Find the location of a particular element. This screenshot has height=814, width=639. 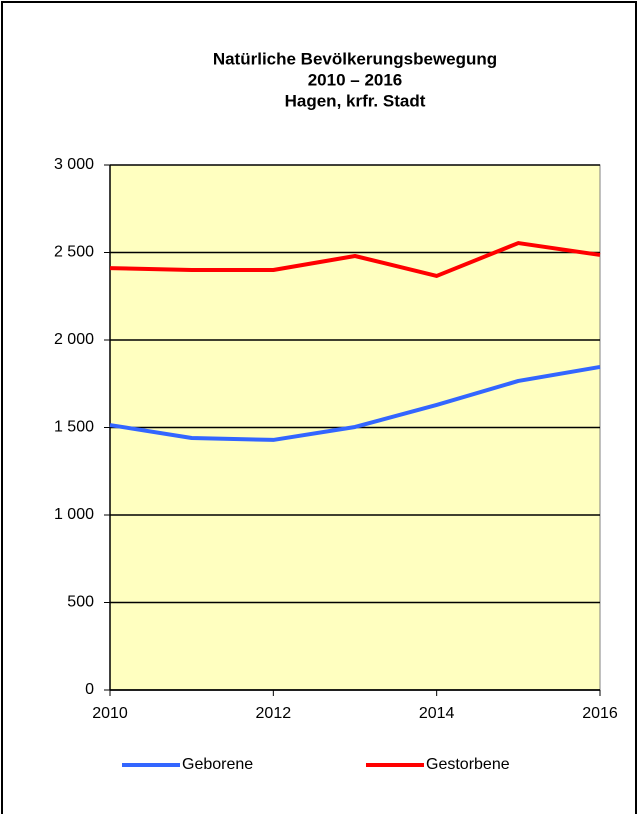

x-tick-label: 2014 is located at coordinates (437, 713).